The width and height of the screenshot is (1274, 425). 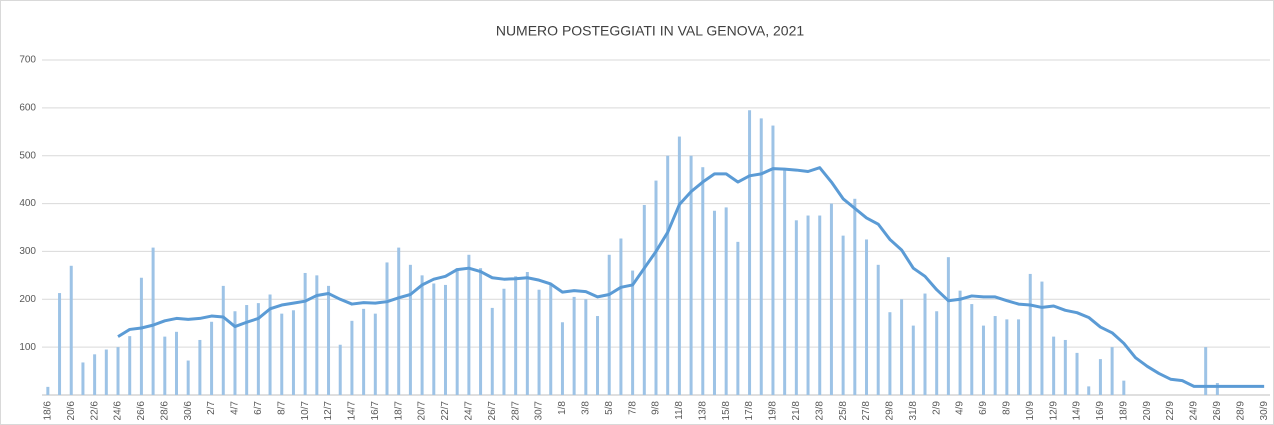 What do you see at coordinates (492, 411) in the screenshot?
I see `x-tick-label: 26/7` at bounding box center [492, 411].